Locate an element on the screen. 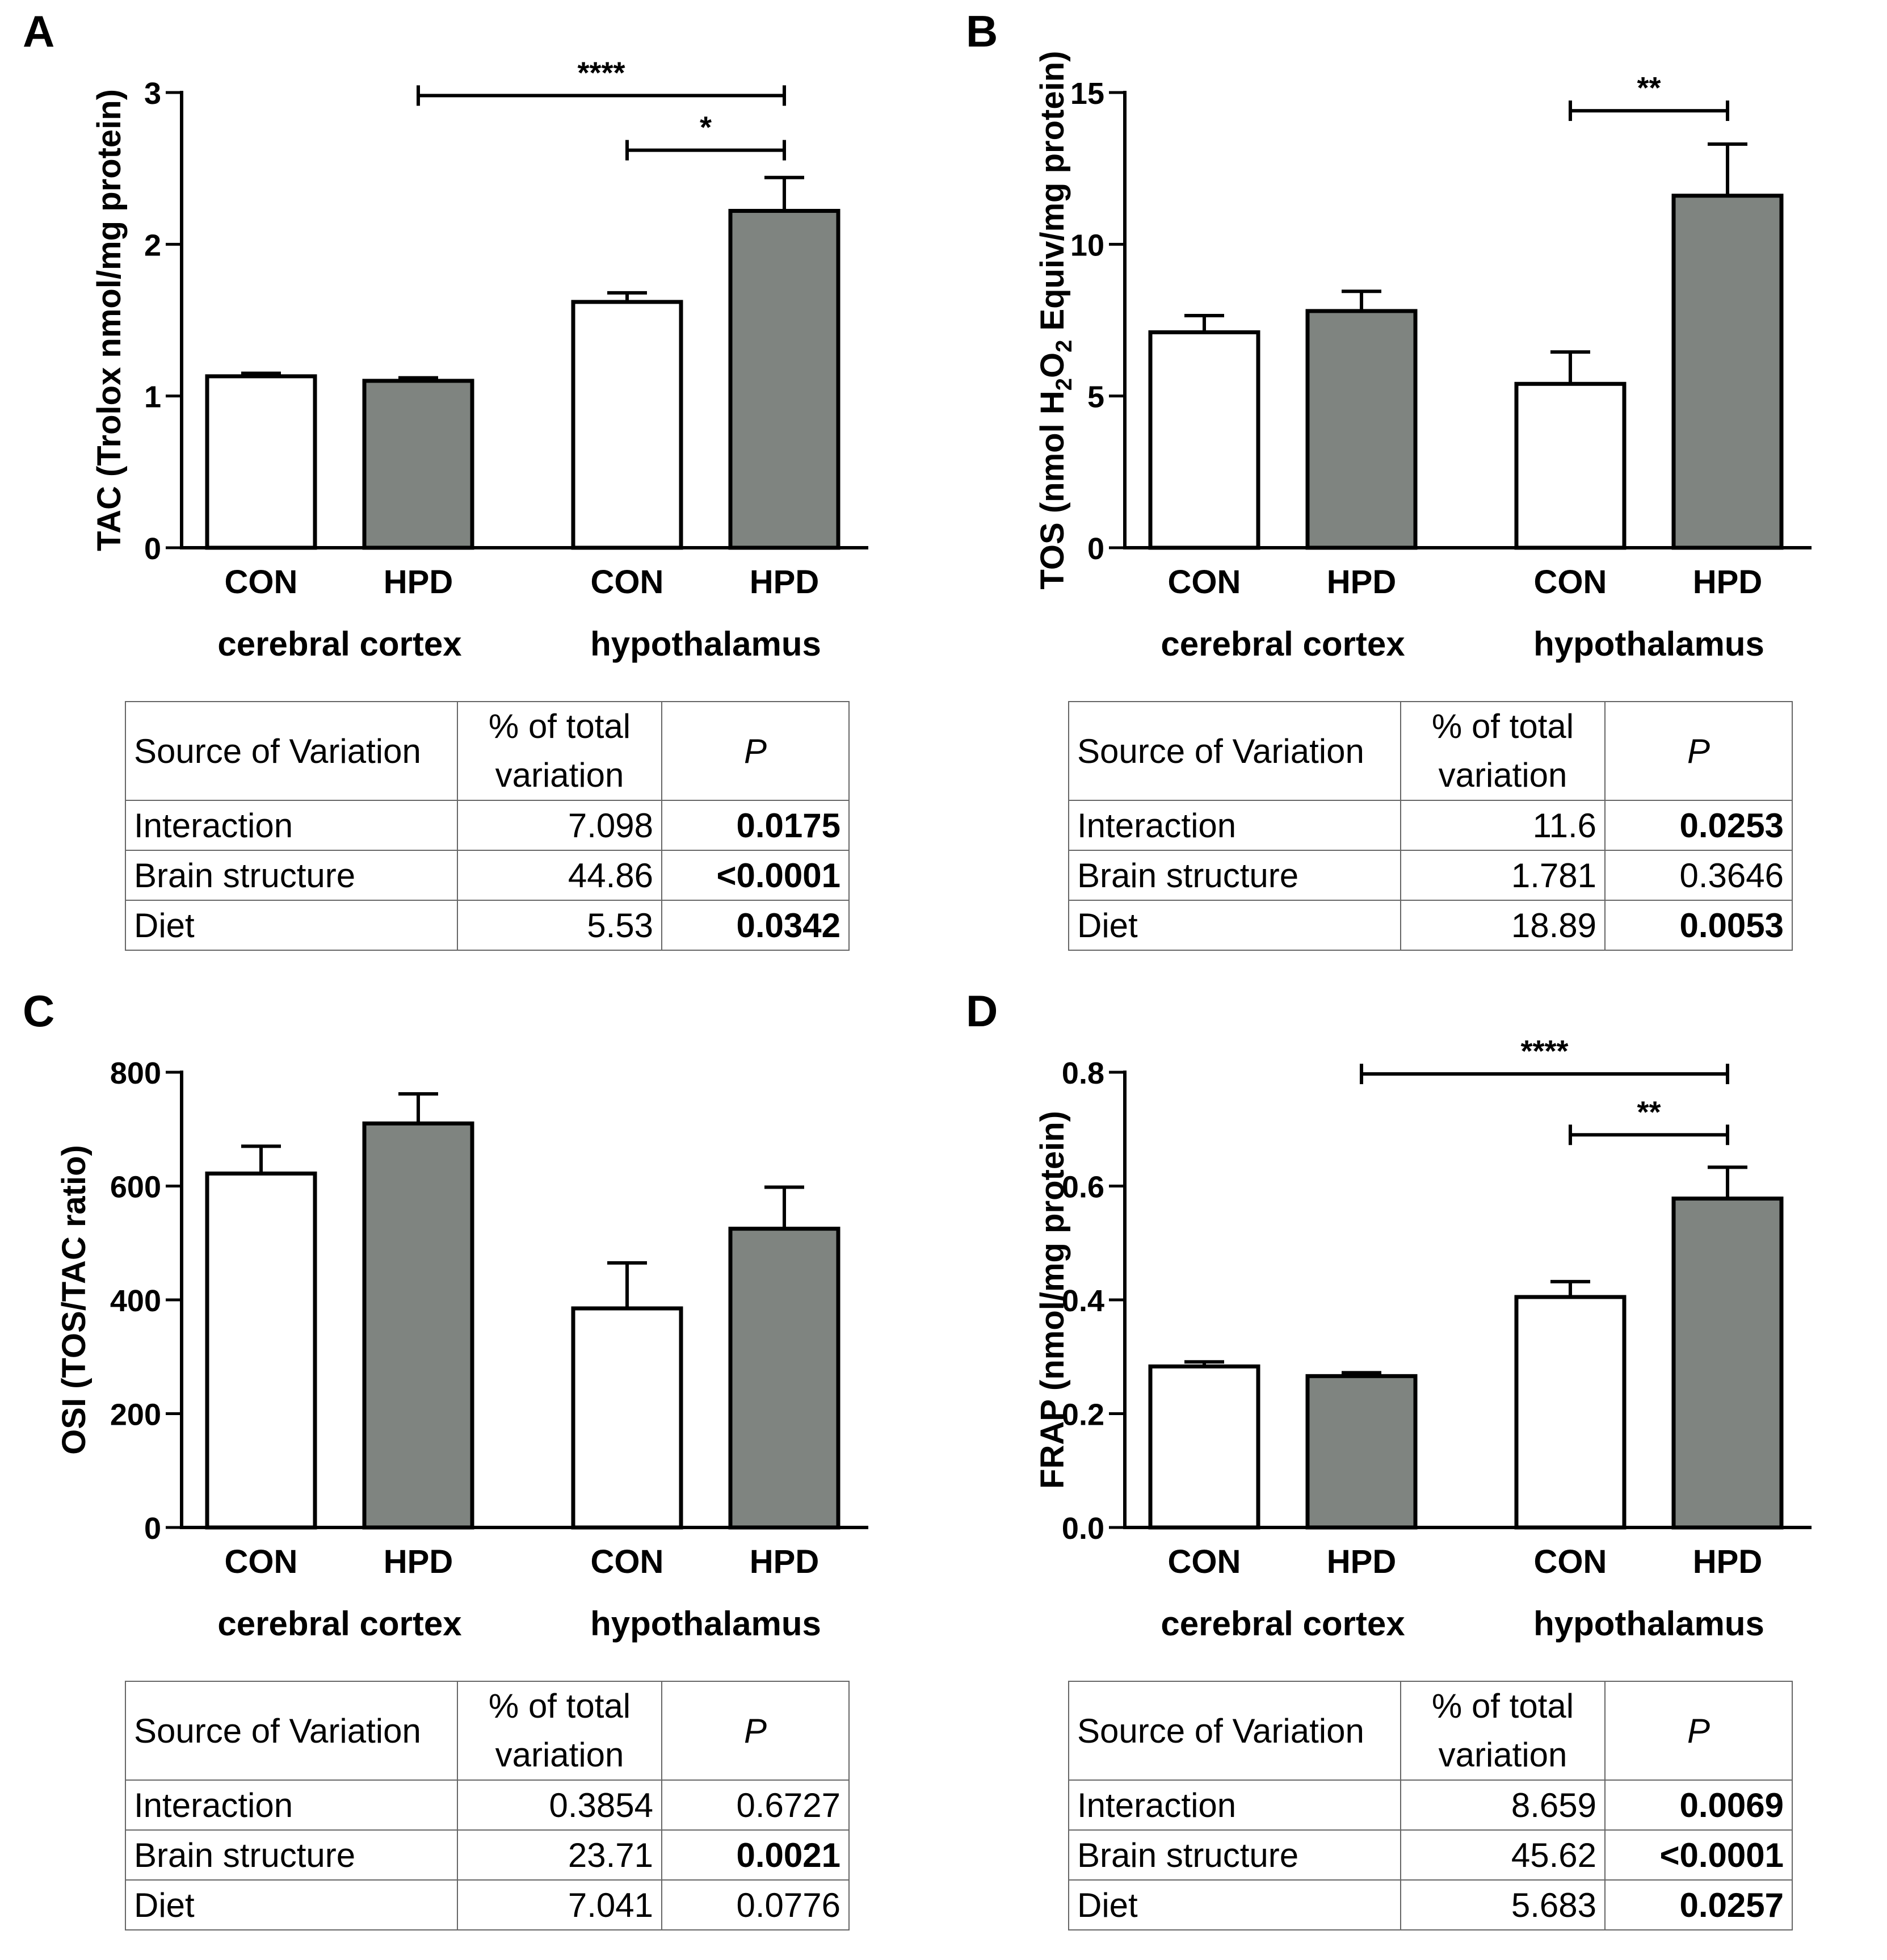 The height and width of the screenshot is (1960, 1887). row-p: 0.0053 is located at coordinates (1698, 926).